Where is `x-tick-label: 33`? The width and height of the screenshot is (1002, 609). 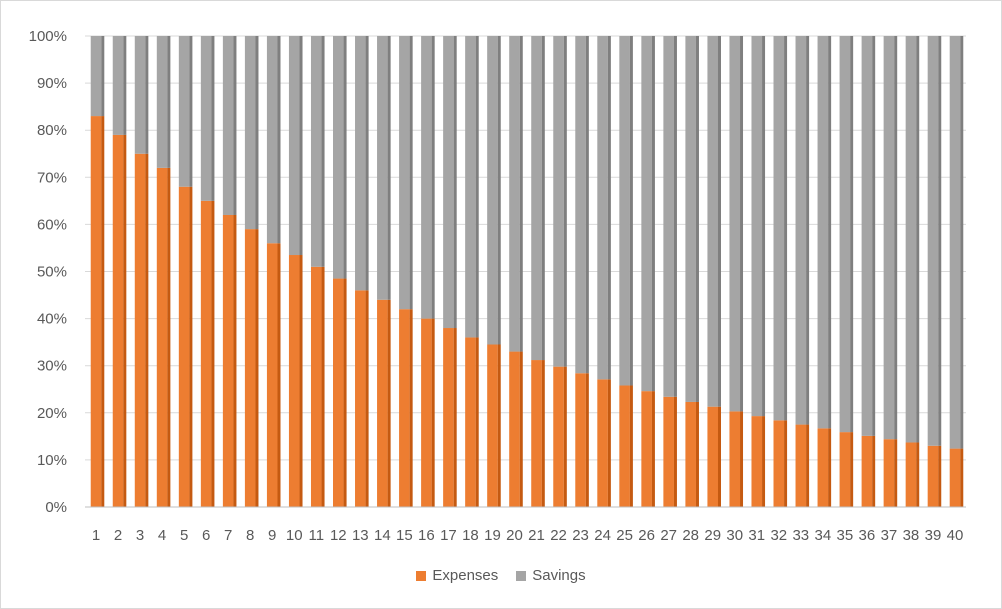
x-tick-label: 33 is located at coordinates (800, 535).